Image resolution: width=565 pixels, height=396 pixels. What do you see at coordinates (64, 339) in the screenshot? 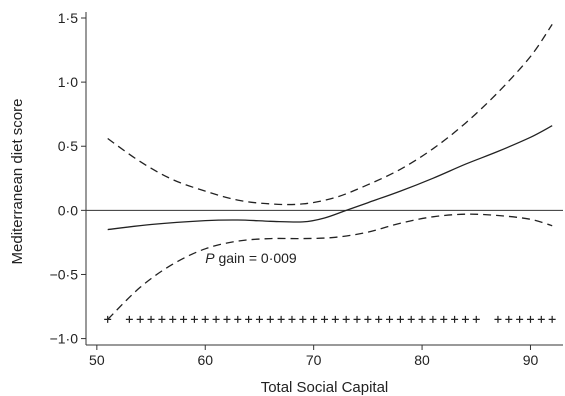
I see `y-tick-label: −1·0` at bounding box center [64, 339].